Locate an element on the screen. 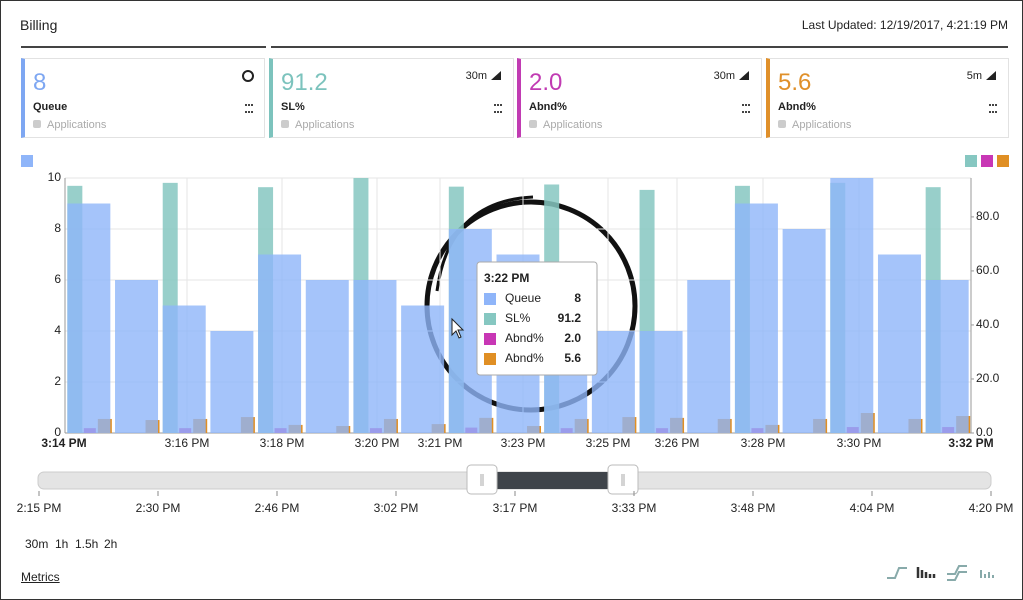  range-button: 30m is located at coordinates (36, 544).